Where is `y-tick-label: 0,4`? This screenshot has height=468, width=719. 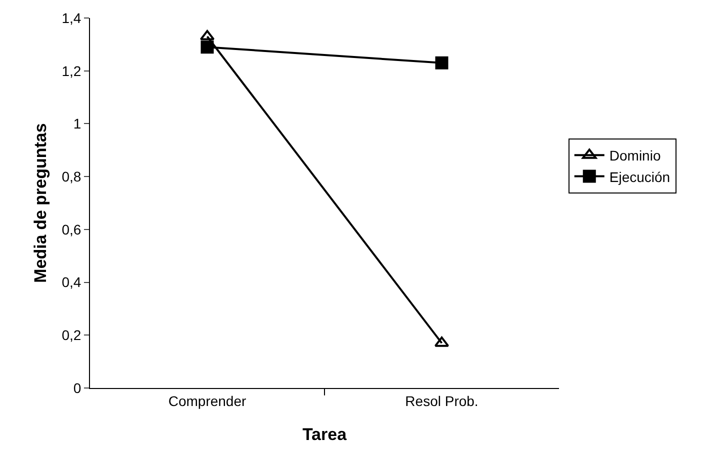 y-tick-label: 0,4 is located at coordinates (72, 282).